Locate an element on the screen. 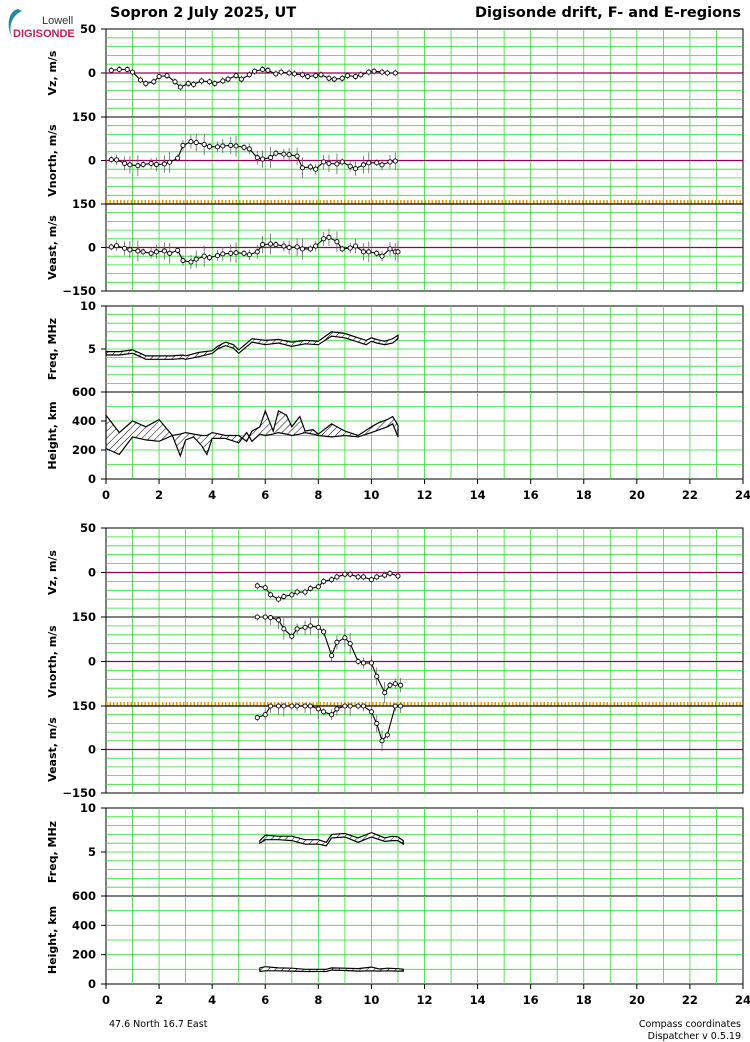 The width and height of the screenshot is (750, 1042). e-x-tick-label: 24 is located at coordinates (742, 1000).